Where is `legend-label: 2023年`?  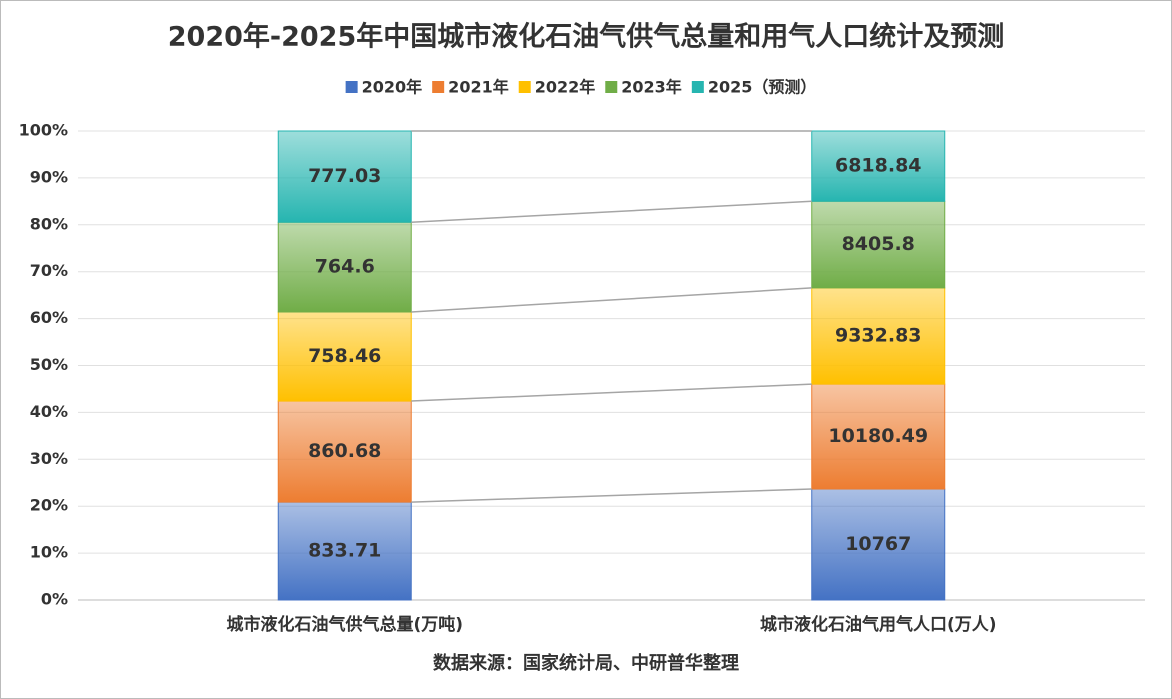
legend-label: 2023年 is located at coordinates (651, 87).